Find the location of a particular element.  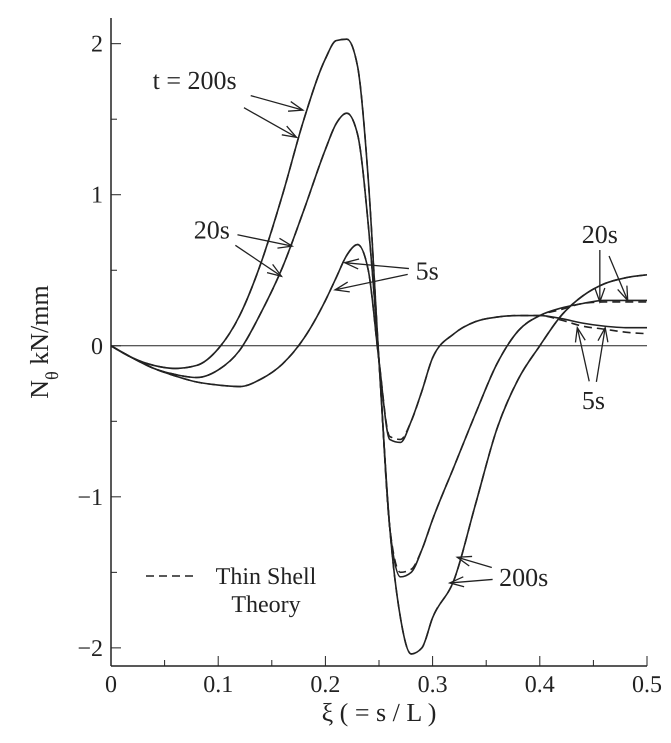

y-tick-label: 1 is located at coordinates (97, 195).